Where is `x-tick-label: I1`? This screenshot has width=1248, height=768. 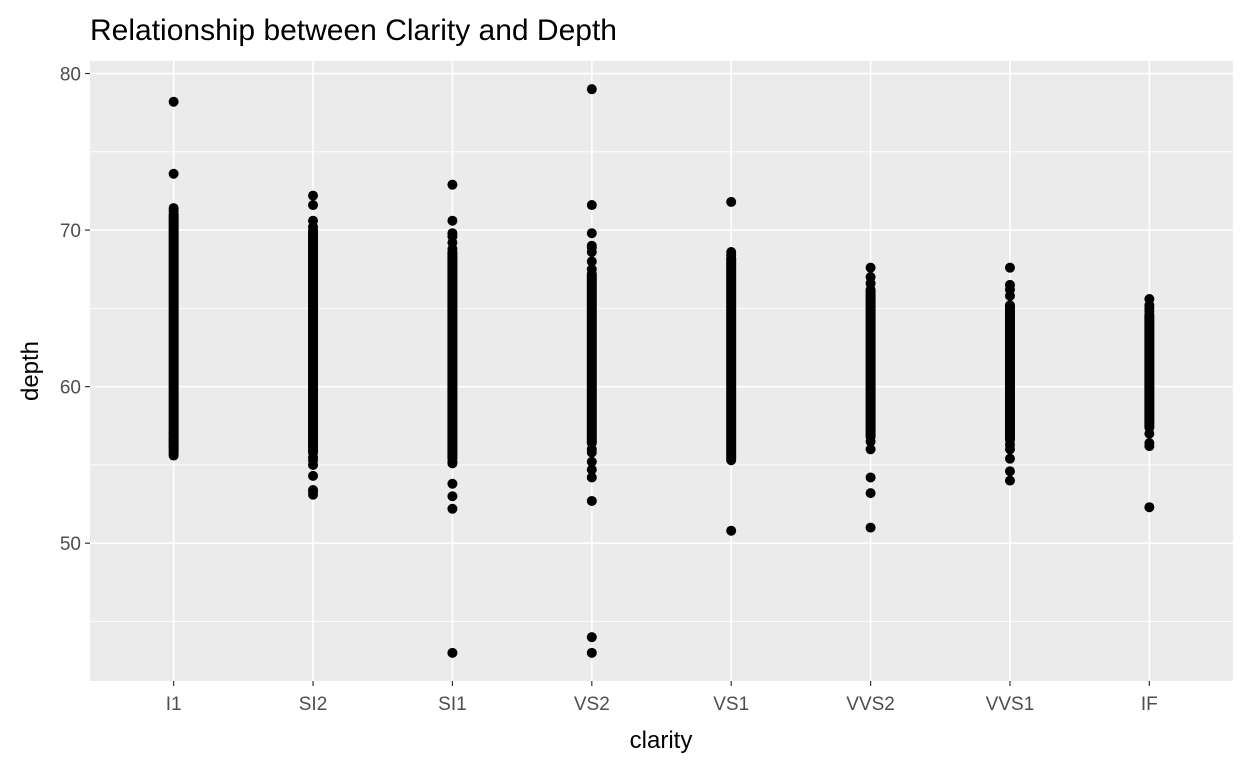 x-tick-label: I1 is located at coordinates (174, 704).